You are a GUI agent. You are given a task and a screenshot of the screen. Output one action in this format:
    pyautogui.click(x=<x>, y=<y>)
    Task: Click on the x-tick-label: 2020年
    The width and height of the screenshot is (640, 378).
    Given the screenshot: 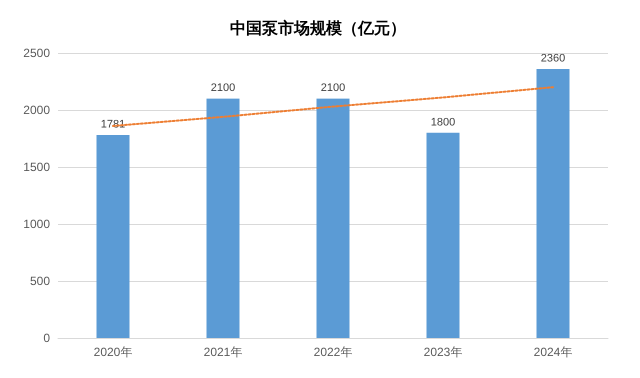 What is the action you would take?
    pyautogui.click(x=113, y=352)
    